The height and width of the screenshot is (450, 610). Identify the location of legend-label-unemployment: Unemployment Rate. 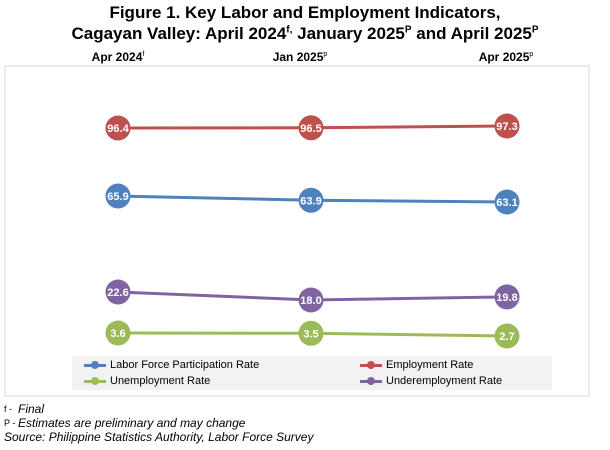
(160, 381).